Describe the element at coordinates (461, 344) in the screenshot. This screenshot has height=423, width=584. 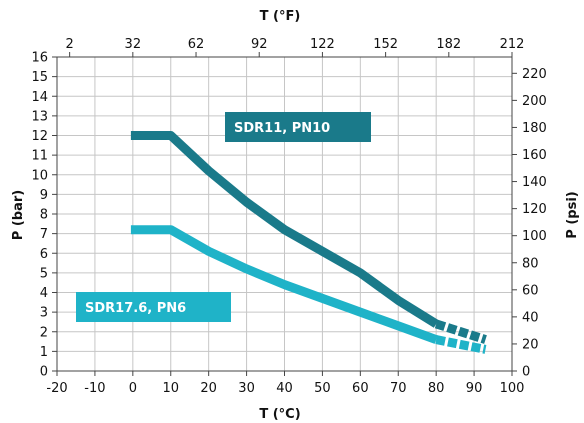
I see `series-dashed-sdr17-6-pn6` at that location.